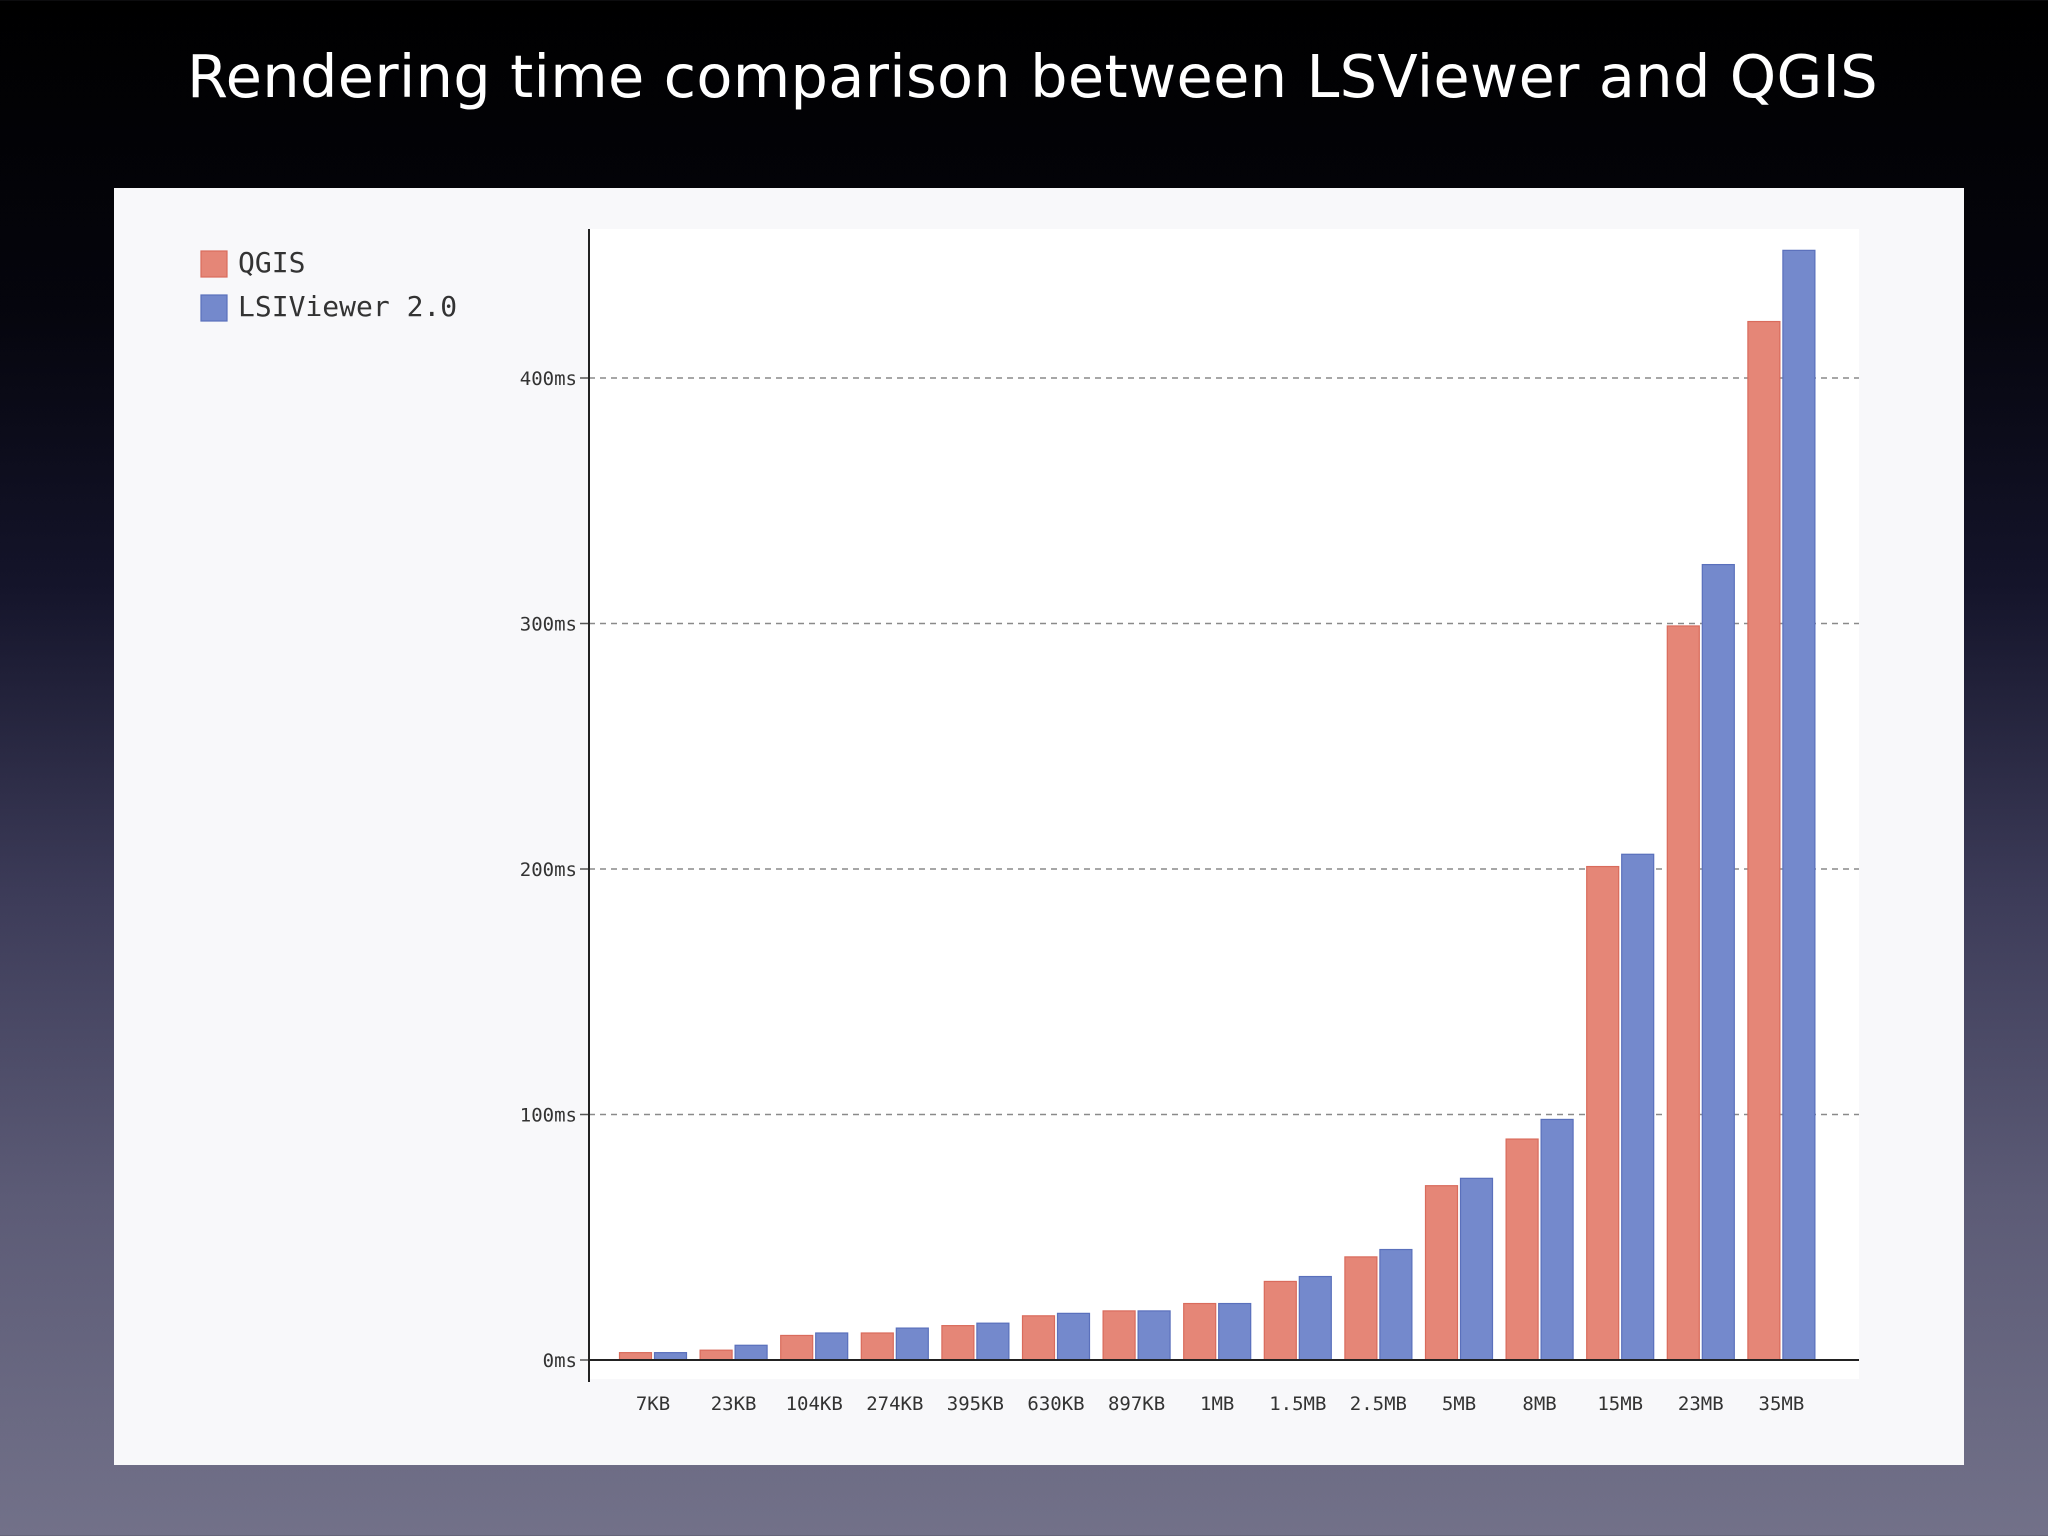 The height and width of the screenshot is (1536, 2048). Describe the element at coordinates (347, 306) in the screenshot. I see `legend-label-lsiviewer: LSIViewer 2.0` at that location.